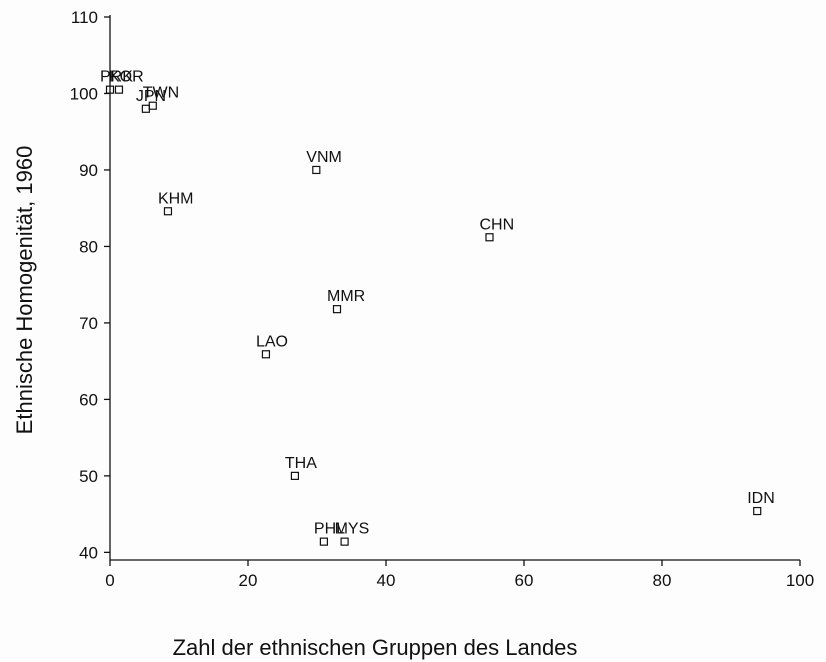 Image resolution: width=826 pixels, height=662 pixels. I want to click on point-label: KOR, so click(126, 77).